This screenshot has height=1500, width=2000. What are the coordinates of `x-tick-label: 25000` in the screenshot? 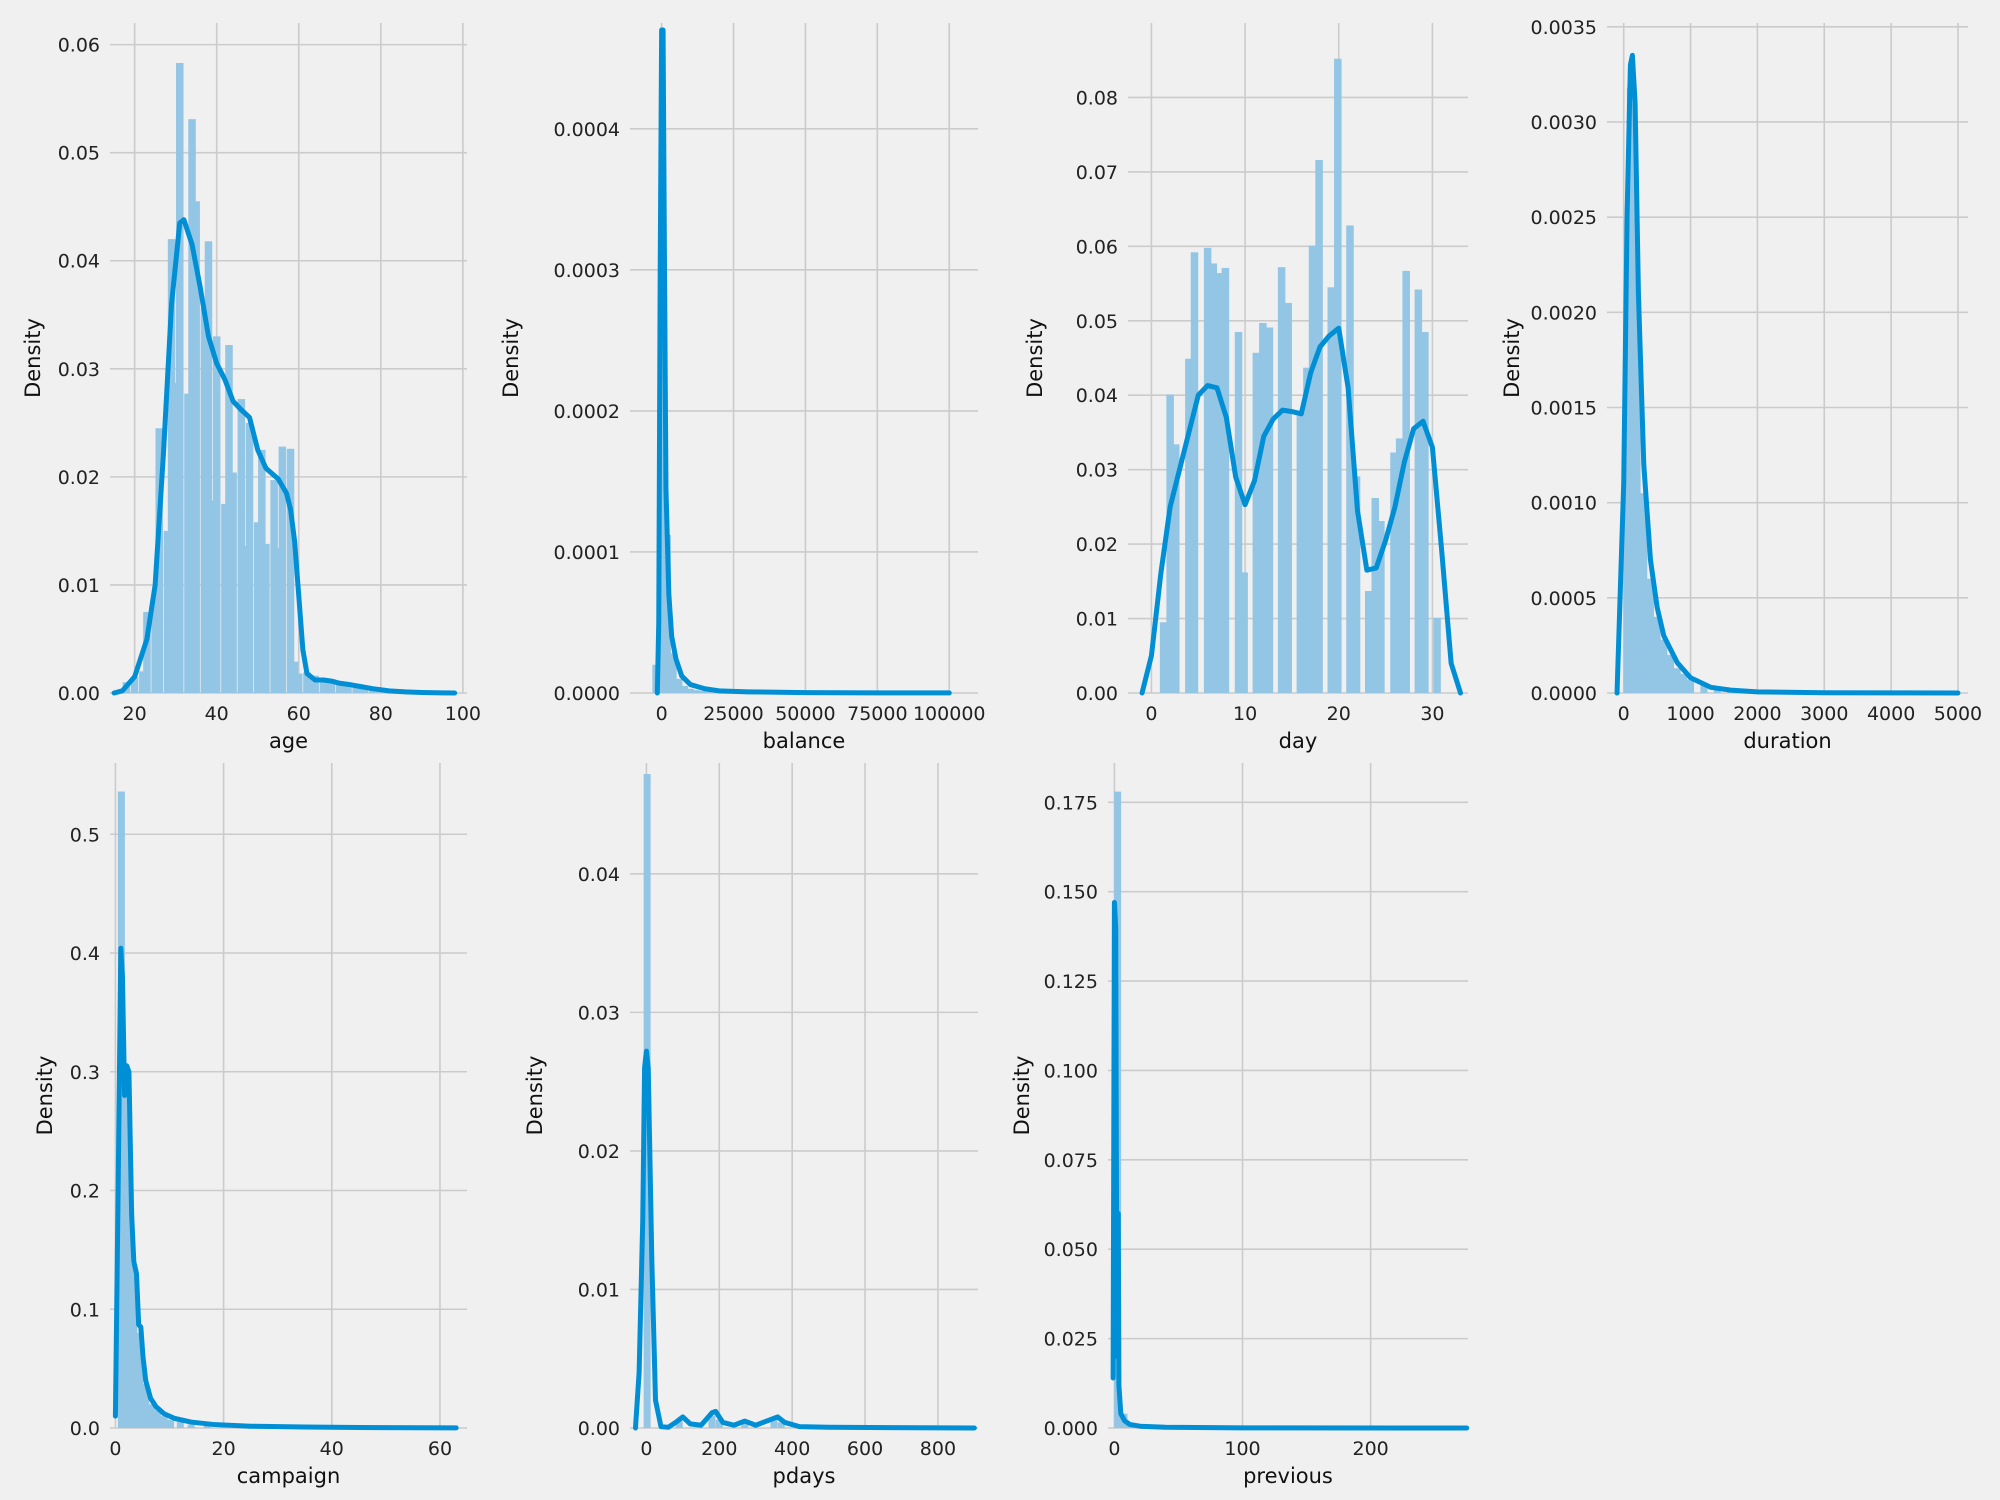 It's located at (733, 714).